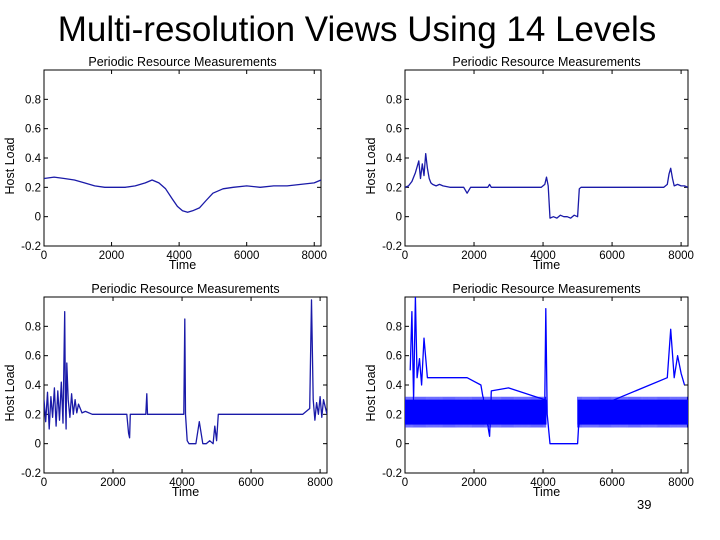 The width and height of the screenshot is (720, 540). I want to click on slide-title: Multi-resolution Views Using 14 Levels, so click(357, 29).